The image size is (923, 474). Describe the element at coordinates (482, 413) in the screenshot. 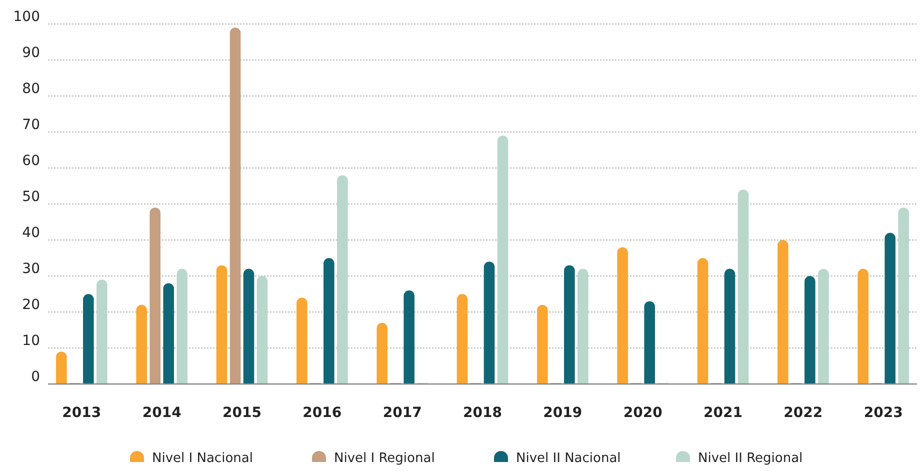

I see `x-tick-label: 2018` at that location.